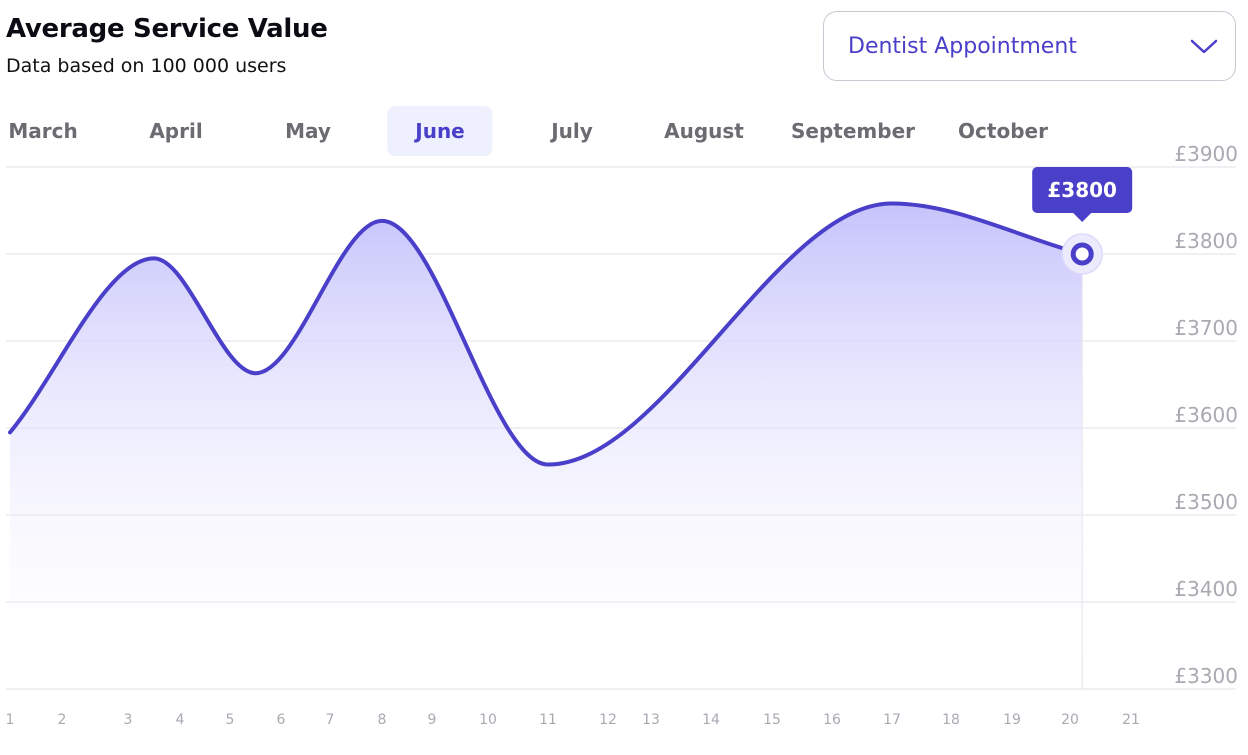 The image size is (1248, 755). Describe the element at coordinates (608, 720) in the screenshot. I see `x-tick-label: 12` at that location.